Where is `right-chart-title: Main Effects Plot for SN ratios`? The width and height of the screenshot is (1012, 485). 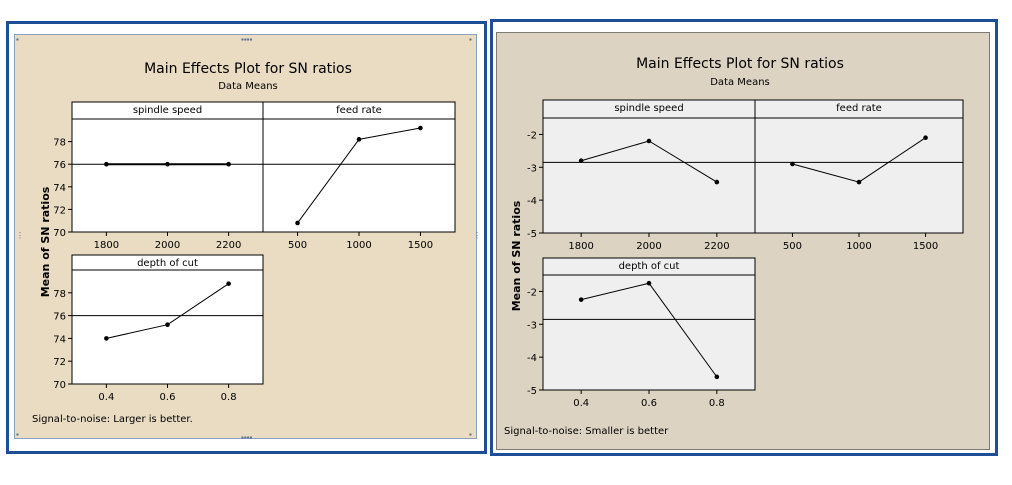 right-chart-title: Main Effects Plot for SN ratios is located at coordinates (740, 64).